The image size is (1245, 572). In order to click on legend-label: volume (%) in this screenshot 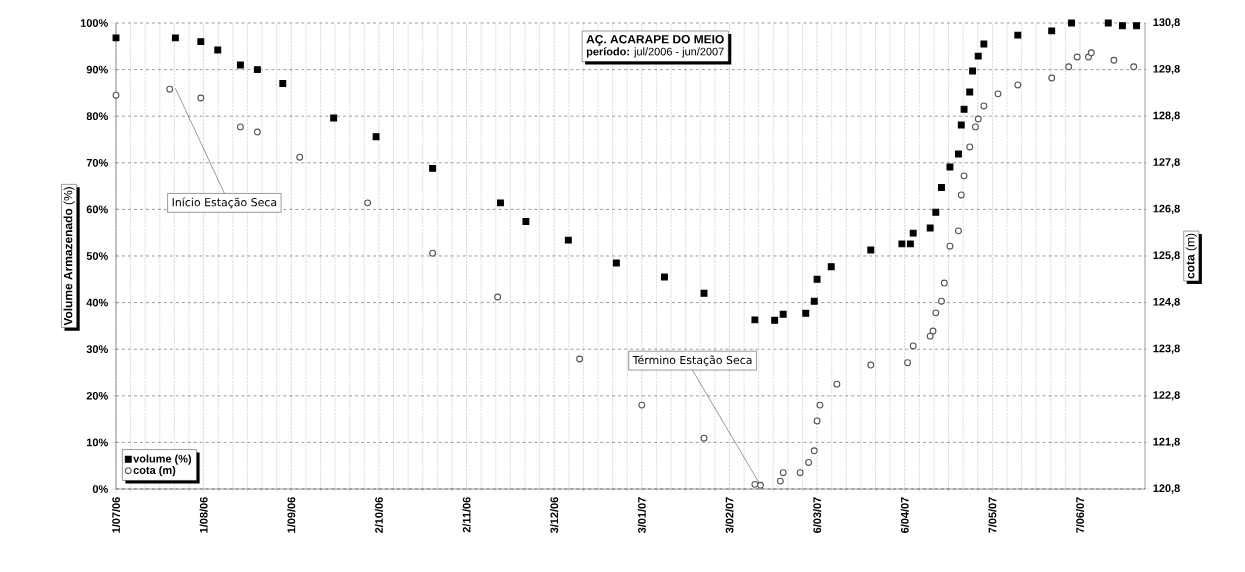, I will do `click(162, 459)`.